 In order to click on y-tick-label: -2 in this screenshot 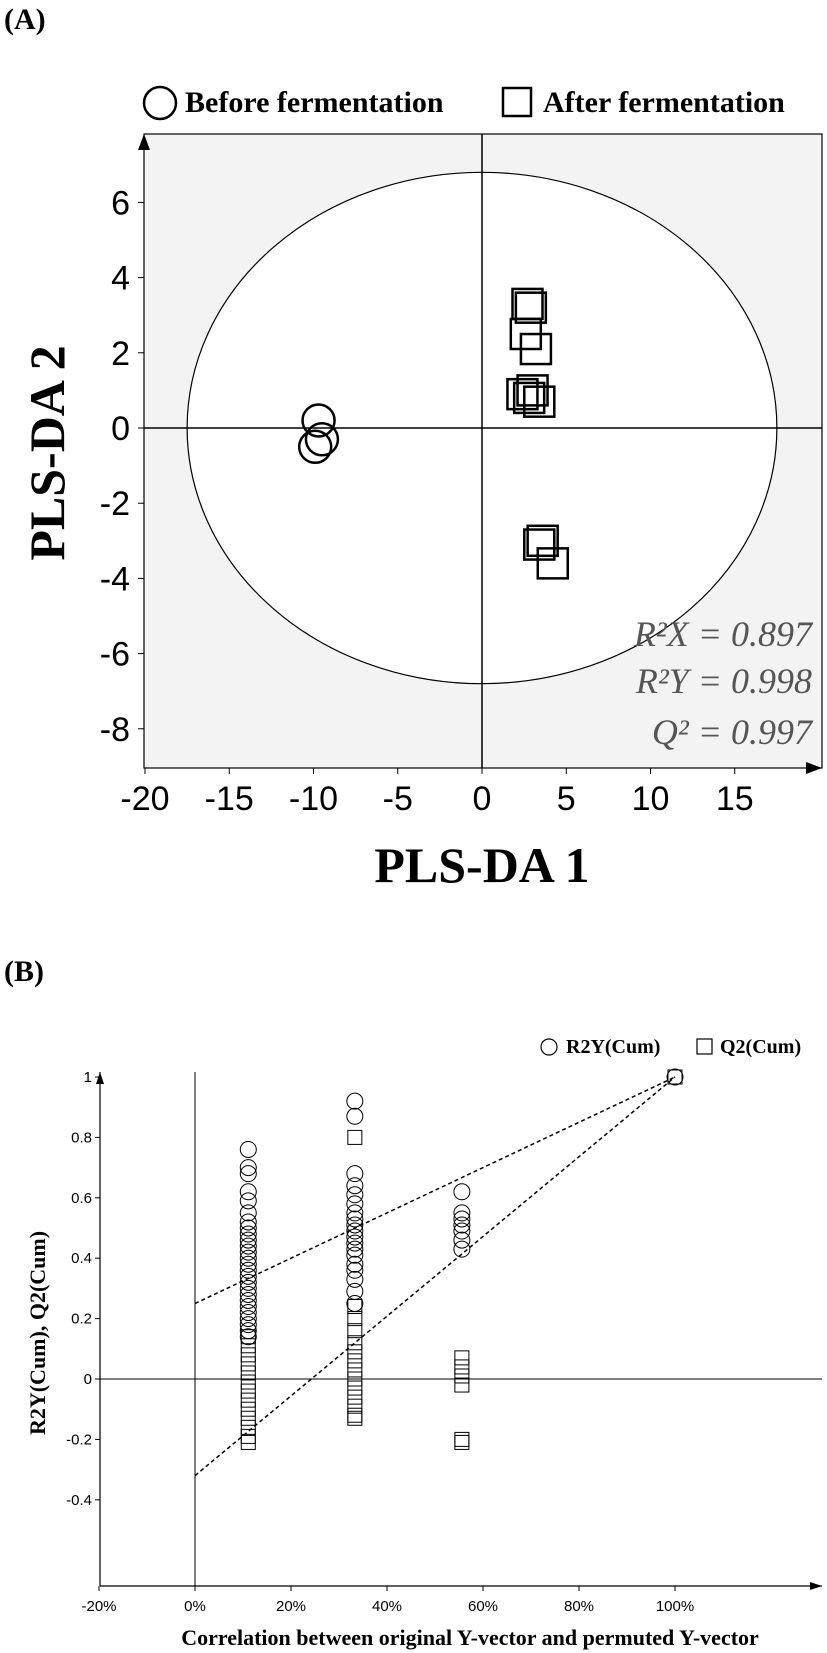, I will do `click(115, 504)`.